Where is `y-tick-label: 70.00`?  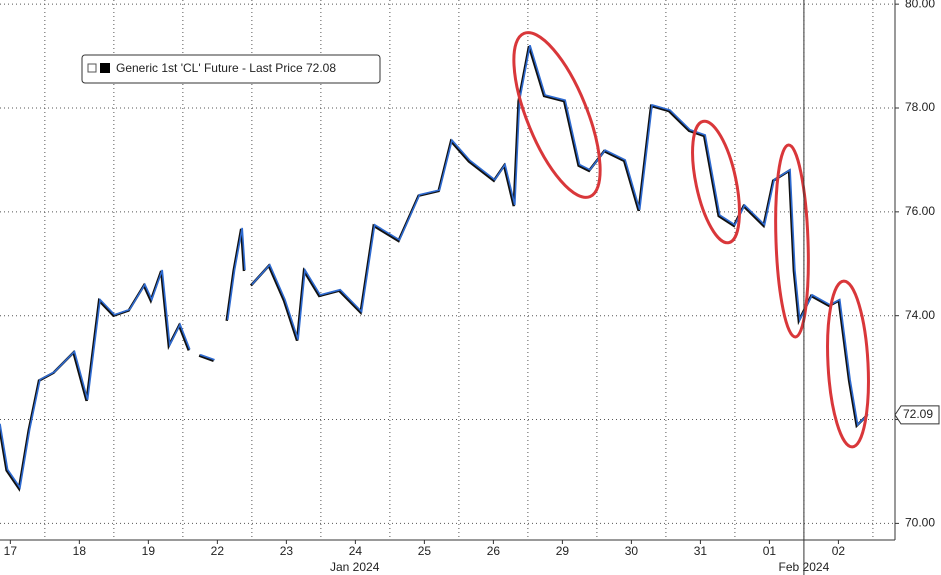
y-tick-label: 70.00 is located at coordinates (920, 523).